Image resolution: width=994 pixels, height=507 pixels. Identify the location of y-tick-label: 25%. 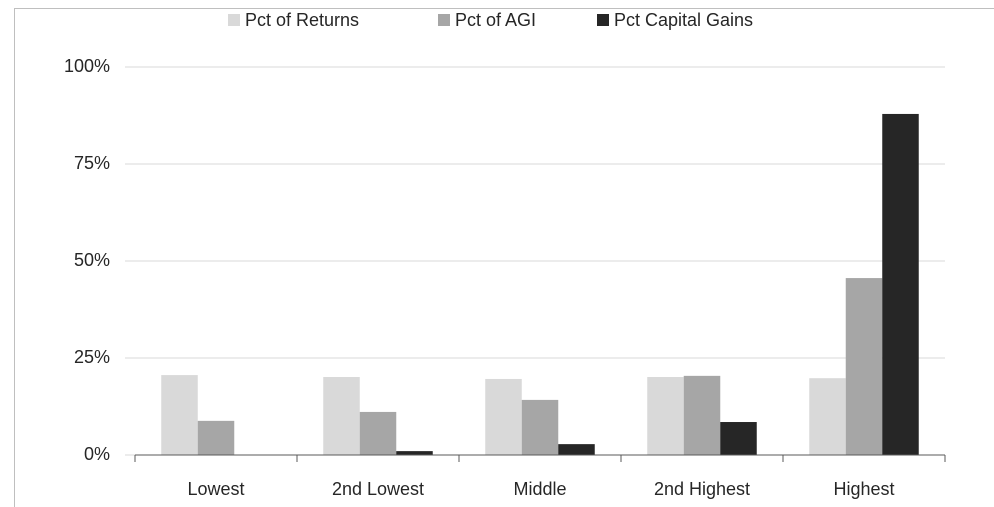
(92, 357).